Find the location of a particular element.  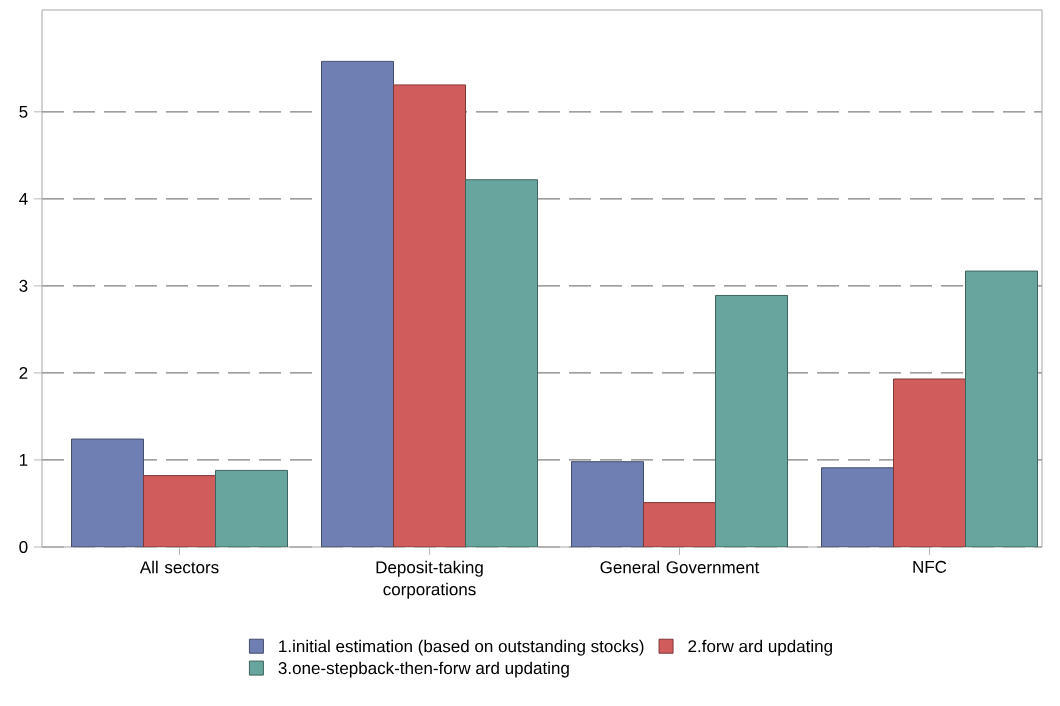

y-tick-label: 1 is located at coordinates (23, 460).